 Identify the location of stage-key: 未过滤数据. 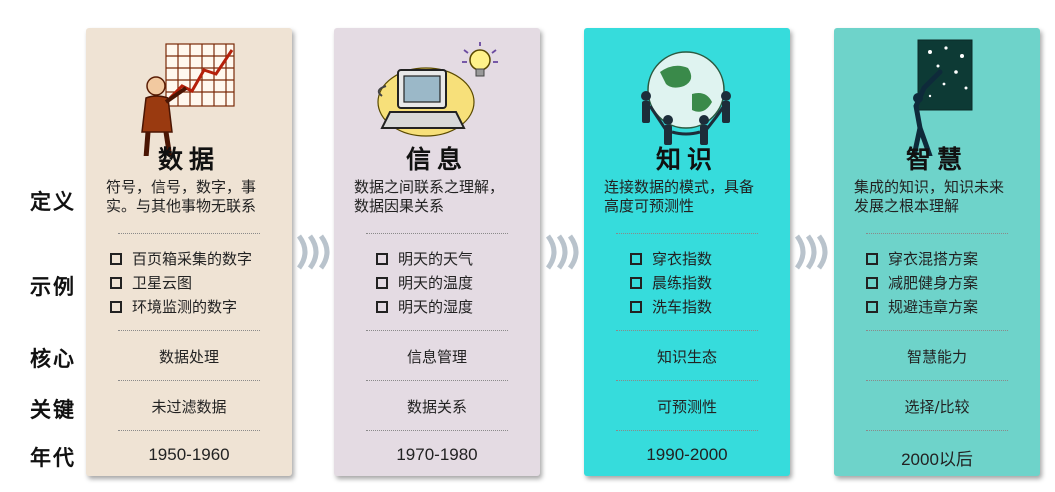
(189, 407).